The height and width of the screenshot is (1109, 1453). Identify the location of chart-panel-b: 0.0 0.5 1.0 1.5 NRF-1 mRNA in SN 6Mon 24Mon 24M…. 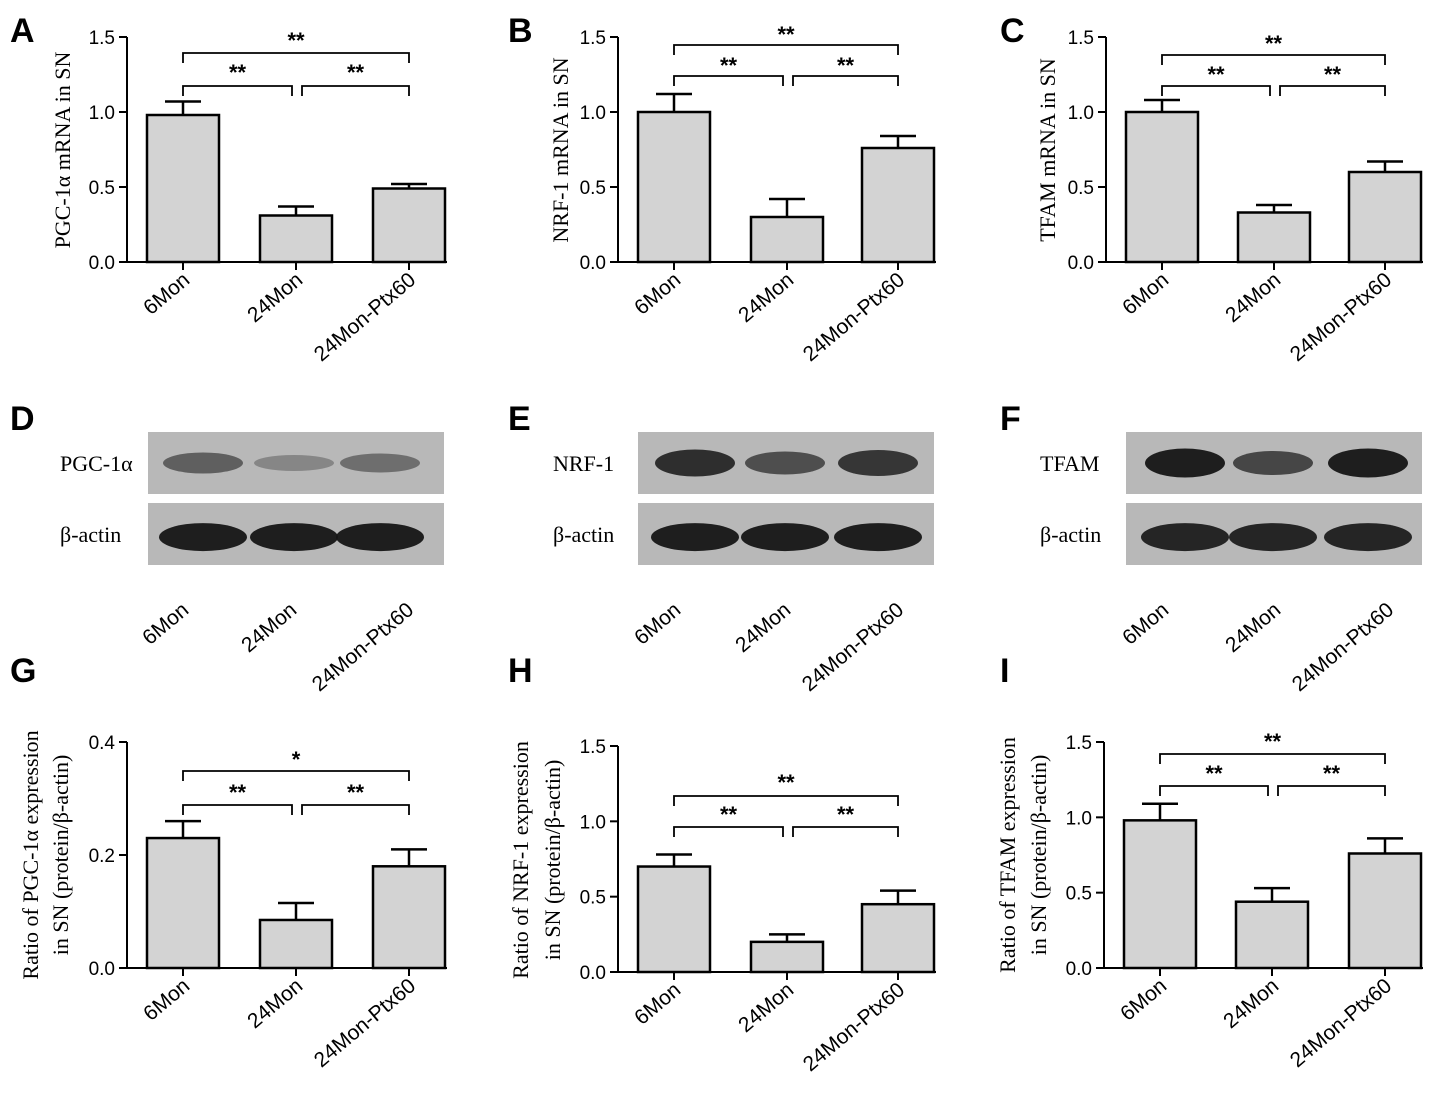
(742, 194).